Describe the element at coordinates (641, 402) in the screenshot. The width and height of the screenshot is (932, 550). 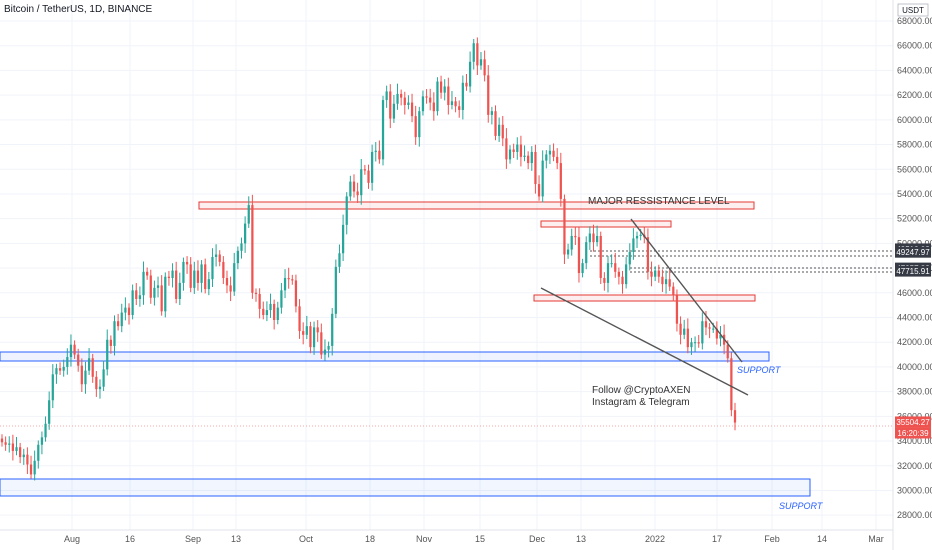
I see `promo-line-2: Instagram & Telegram` at that location.